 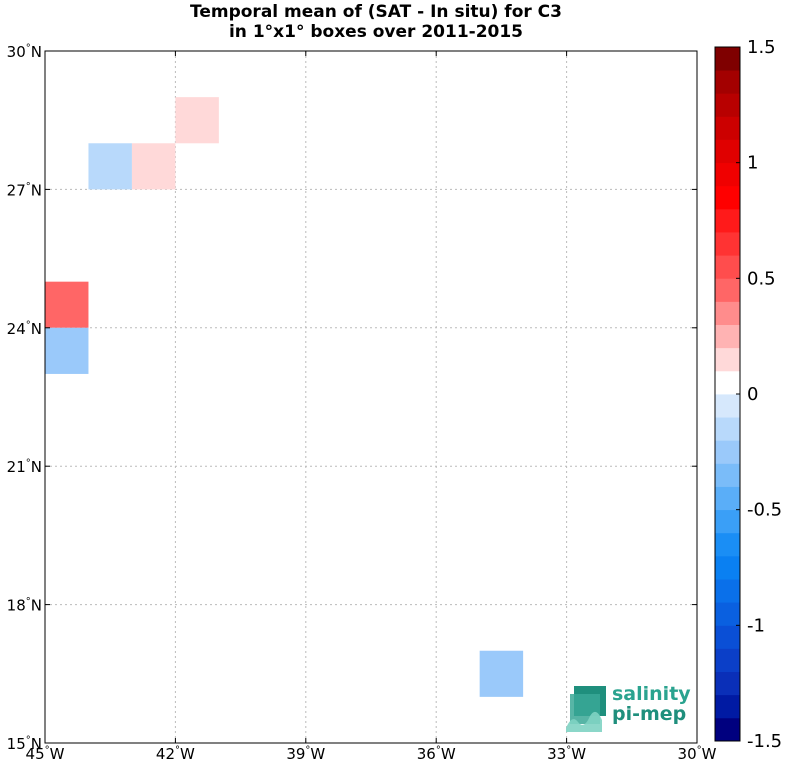 What do you see at coordinates (764, 510) in the screenshot?
I see `colorbar-tick-label: -0.5` at bounding box center [764, 510].